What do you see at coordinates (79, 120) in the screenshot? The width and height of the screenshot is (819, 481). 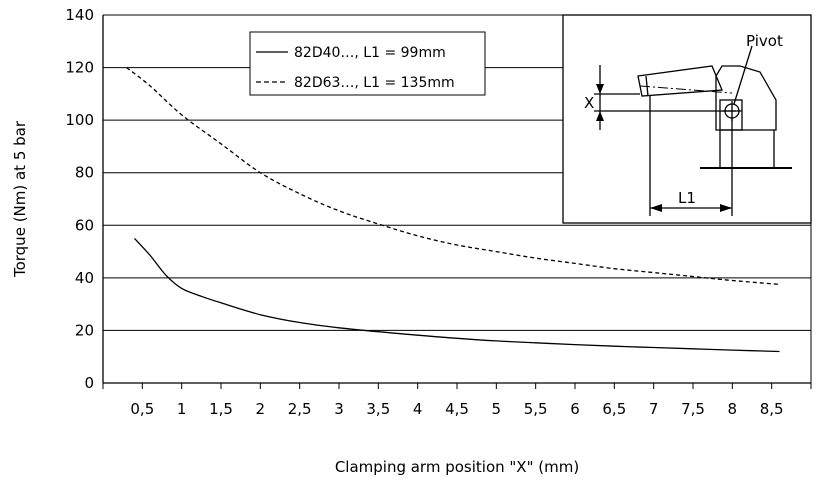 I see `y-tick-label: 100` at bounding box center [79, 120].